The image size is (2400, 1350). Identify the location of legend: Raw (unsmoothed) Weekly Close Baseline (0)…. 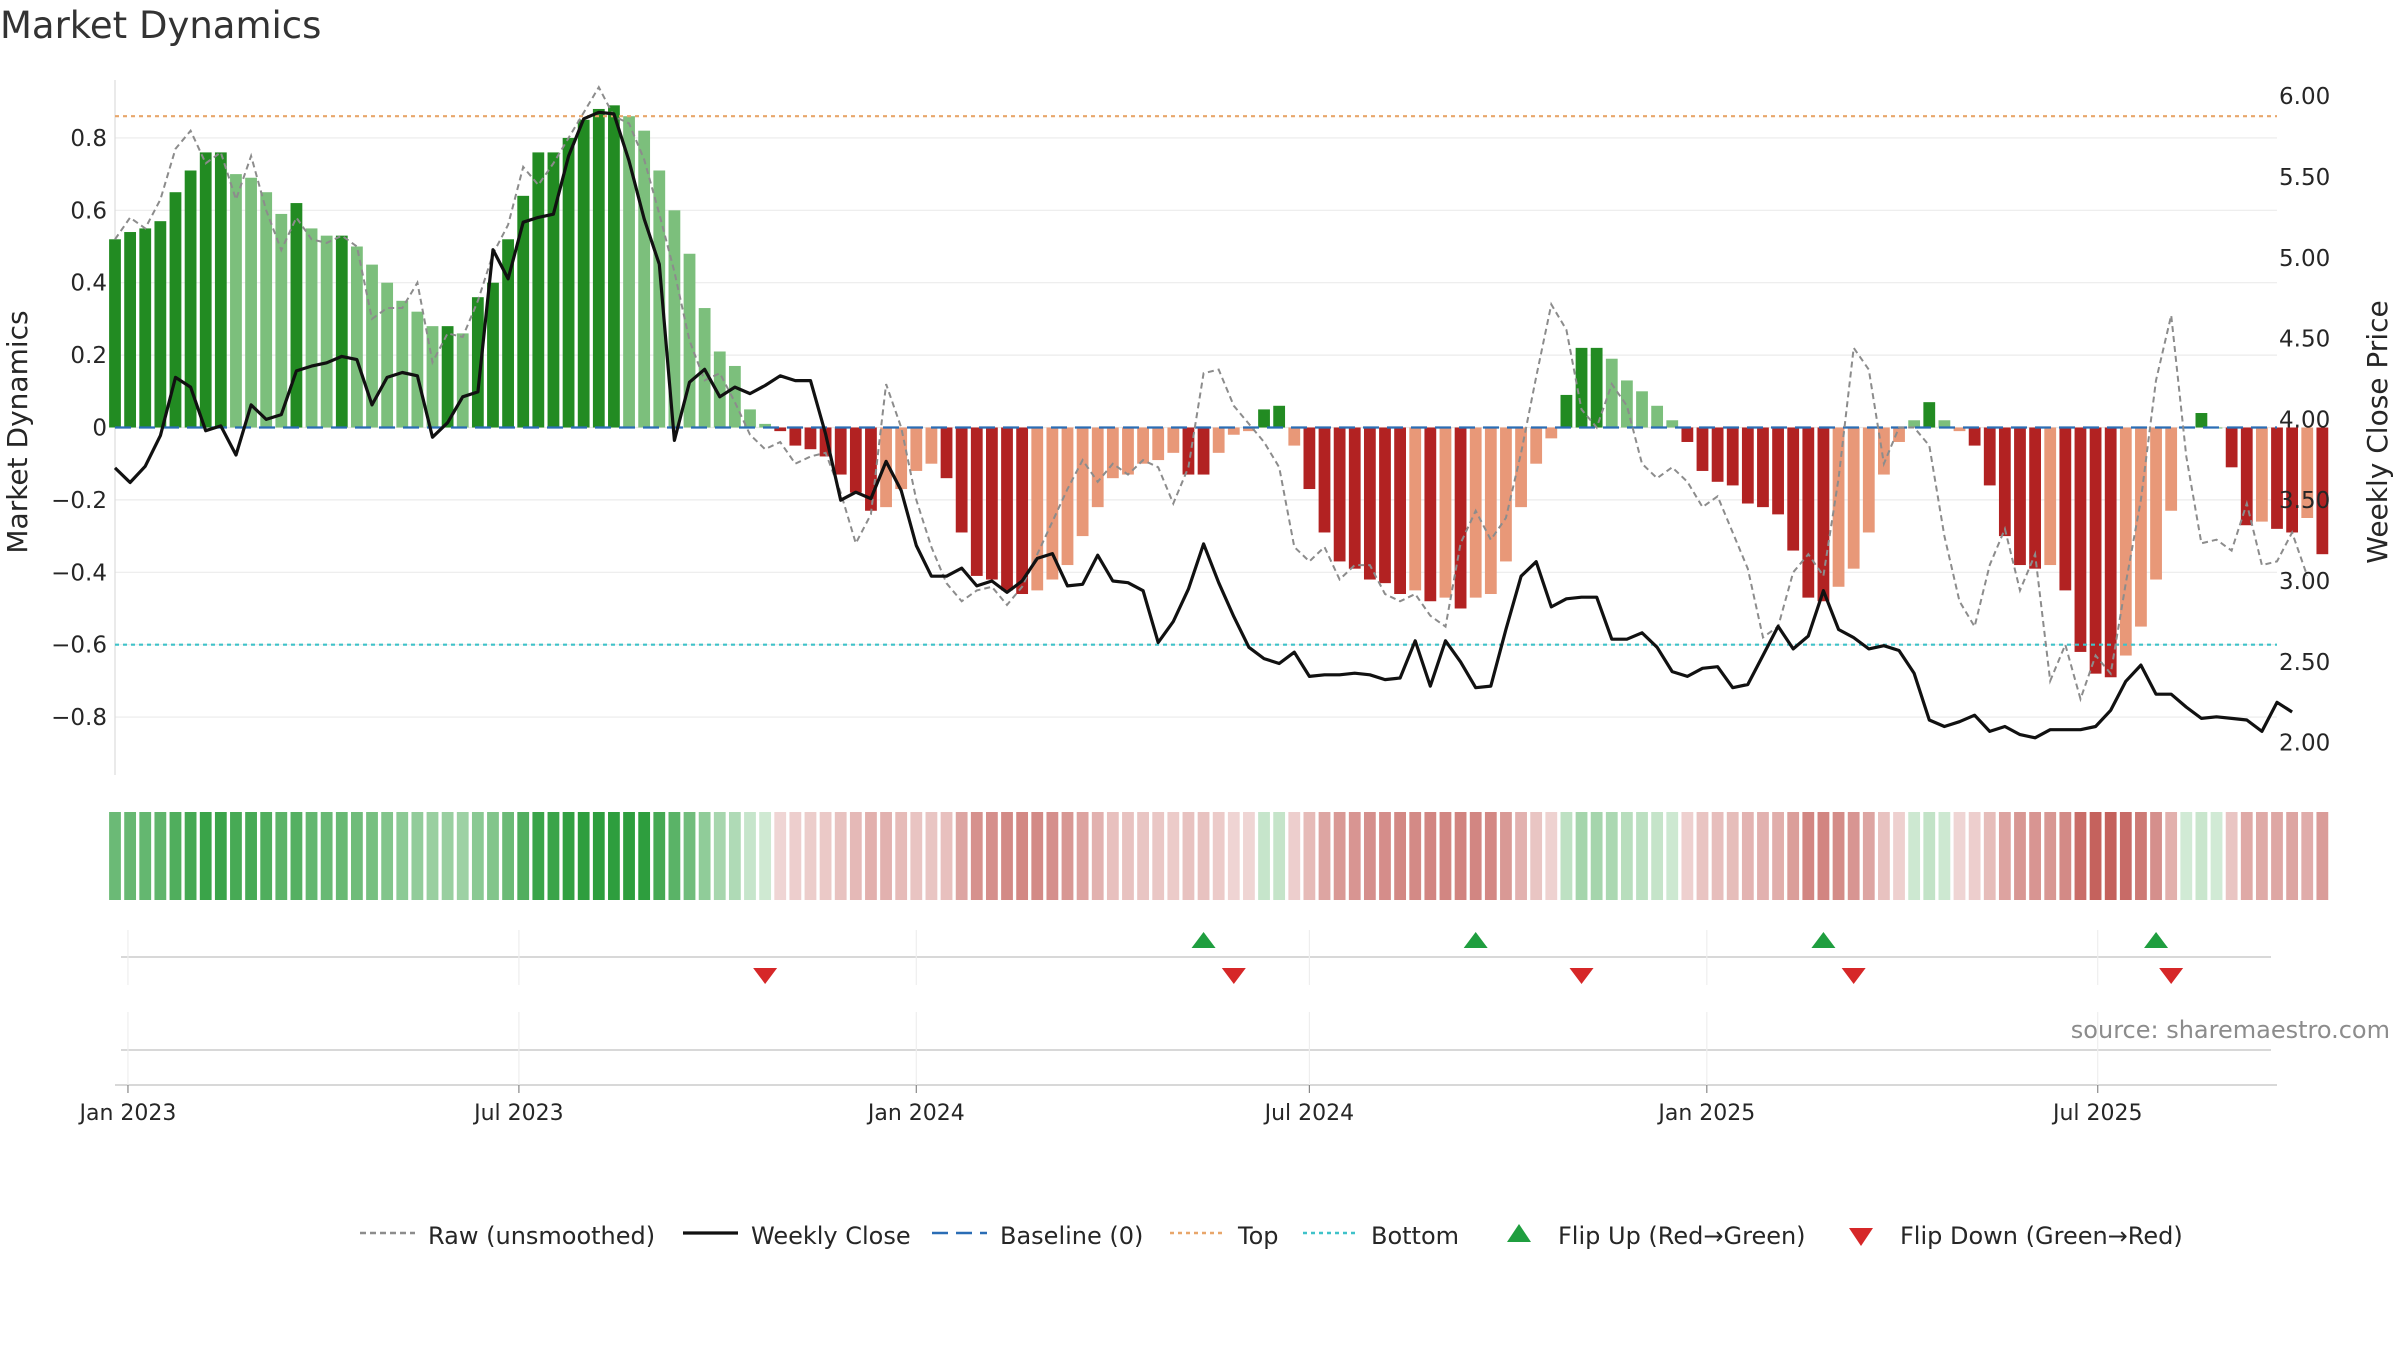
(1271, 1236).